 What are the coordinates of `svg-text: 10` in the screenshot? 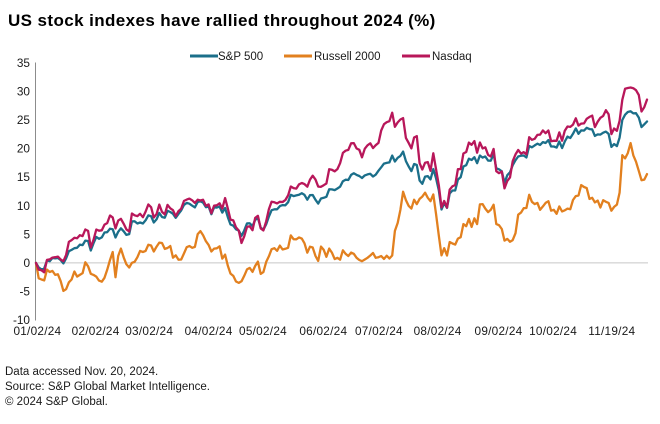 It's located at (24, 206).